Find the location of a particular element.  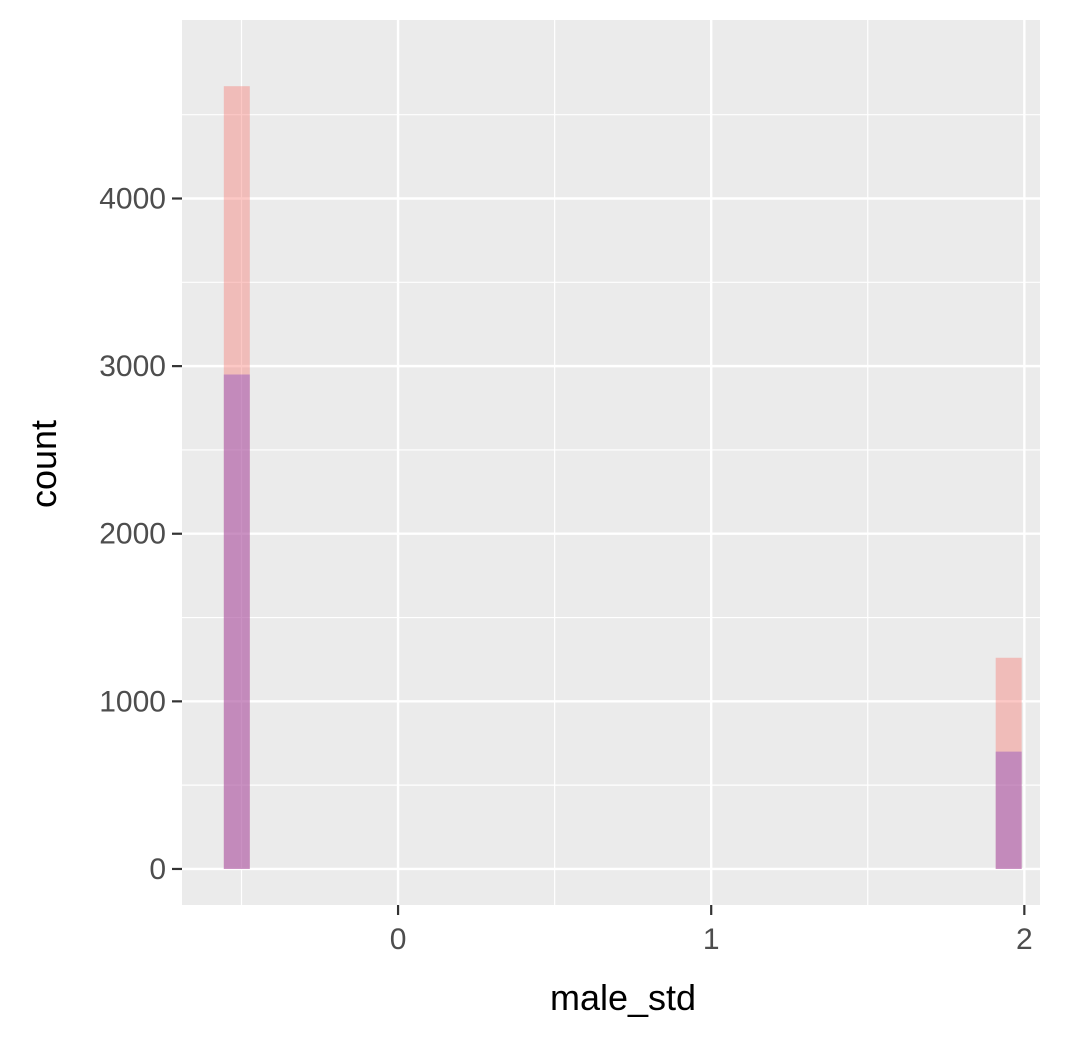

x-tick-label: 0 is located at coordinates (398, 939).